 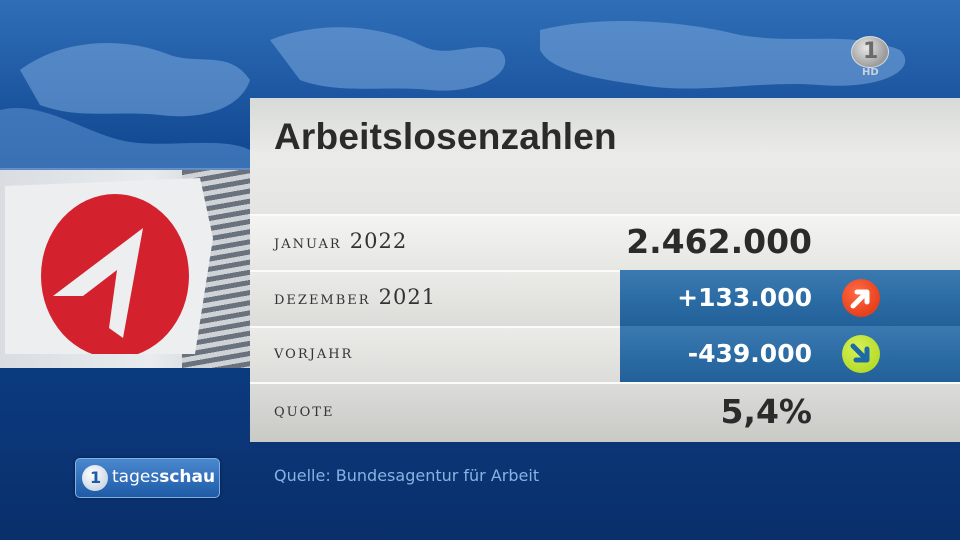 I want to click on ard-logo-label: 1, so click(x=871, y=51).